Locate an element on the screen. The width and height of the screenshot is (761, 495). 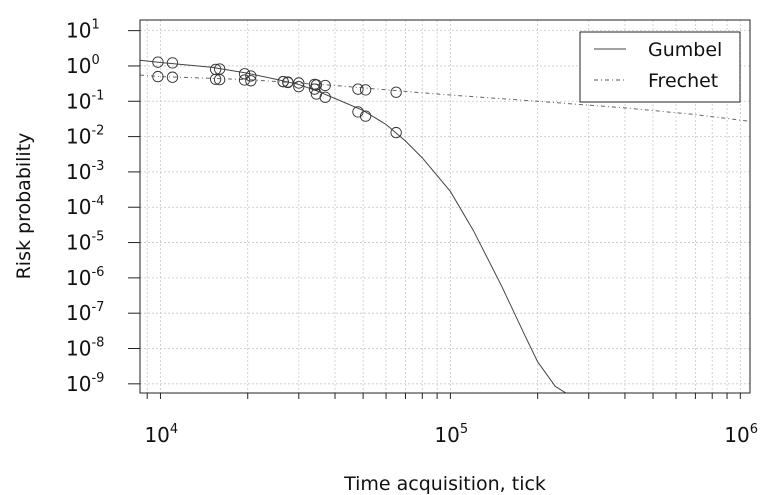
y-tick-label: 10¹ is located at coordinates (83, 30).